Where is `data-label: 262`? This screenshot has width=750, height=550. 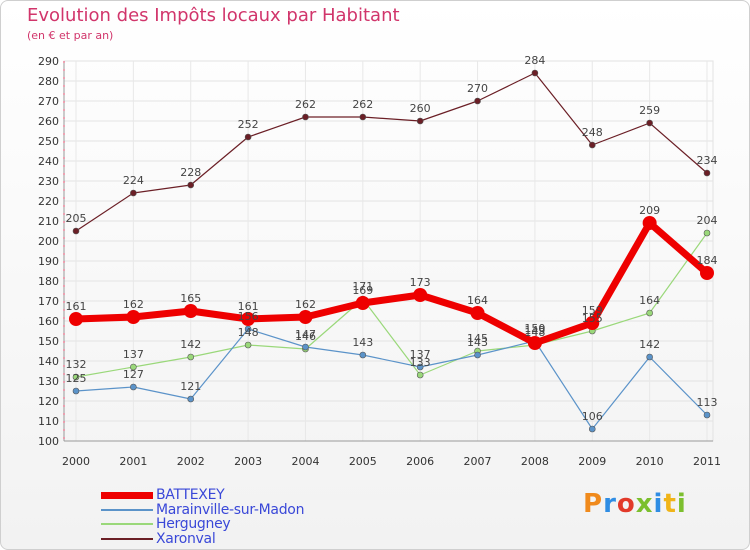 data-label: 262 is located at coordinates (305, 104).